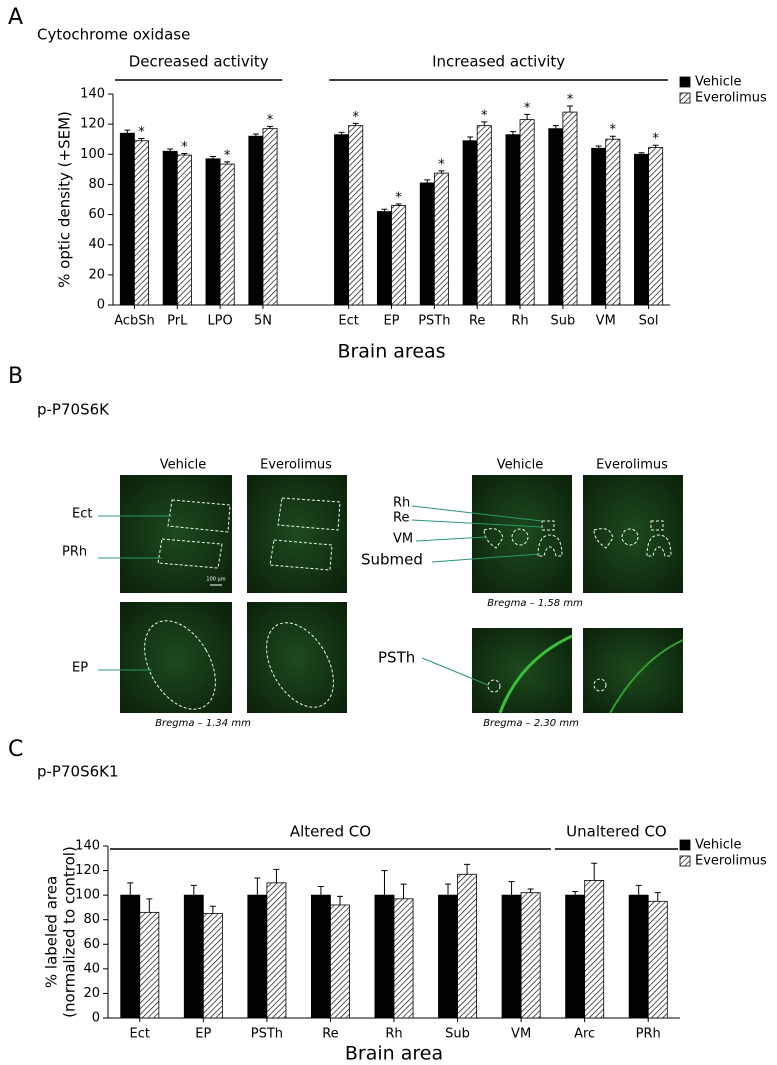 This screenshot has height=1065, width=777. I want to click on chart-title: Cytochrome oxidase, so click(113, 35).